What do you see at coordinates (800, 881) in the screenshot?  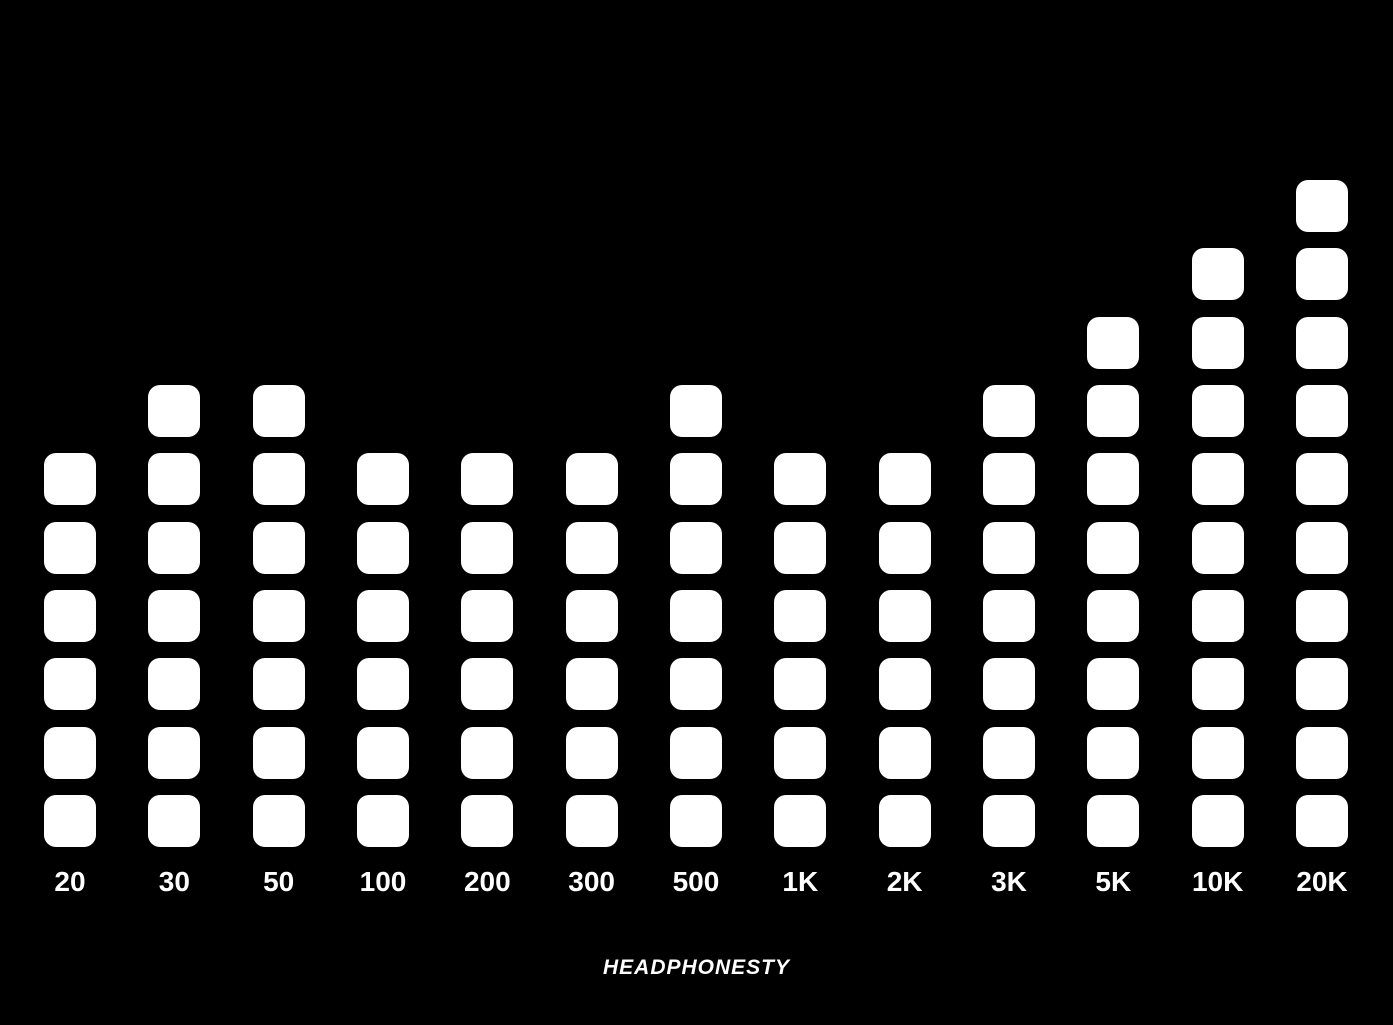 I see `x-axis-label: 1K` at bounding box center [800, 881].